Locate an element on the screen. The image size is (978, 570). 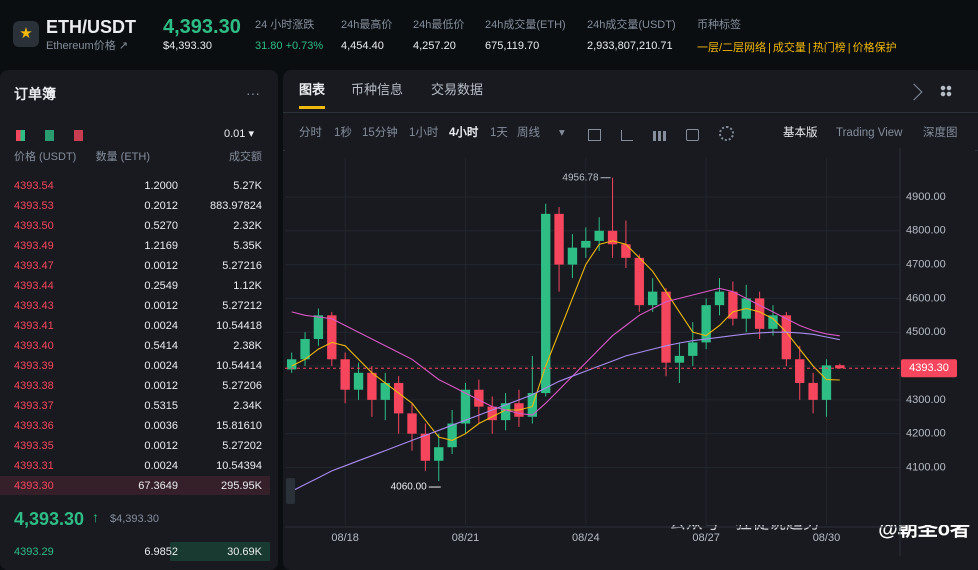
pair-subtitle: Ethereum价格 ↗ is located at coordinates (87, 46).